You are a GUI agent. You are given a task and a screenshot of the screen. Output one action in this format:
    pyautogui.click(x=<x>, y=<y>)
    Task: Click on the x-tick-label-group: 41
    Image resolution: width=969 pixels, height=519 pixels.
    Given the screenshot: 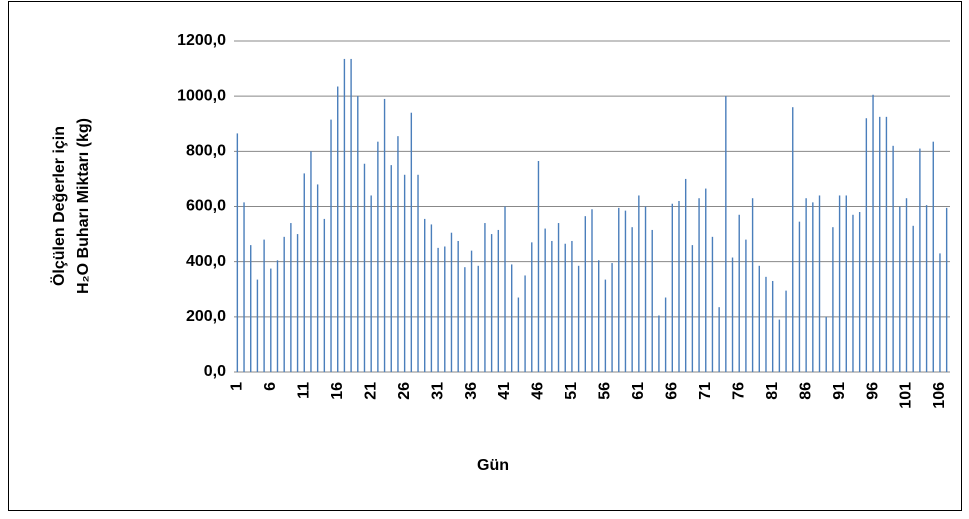 What is the action you would take?
    pyautogui.click(x=504, y=391)
    